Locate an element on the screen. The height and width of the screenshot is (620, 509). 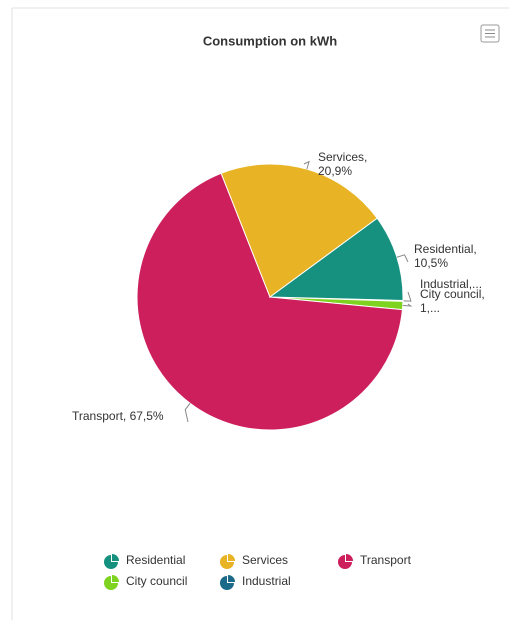
data-label: Residential, 10,5% is located at coordinates (445, 256).